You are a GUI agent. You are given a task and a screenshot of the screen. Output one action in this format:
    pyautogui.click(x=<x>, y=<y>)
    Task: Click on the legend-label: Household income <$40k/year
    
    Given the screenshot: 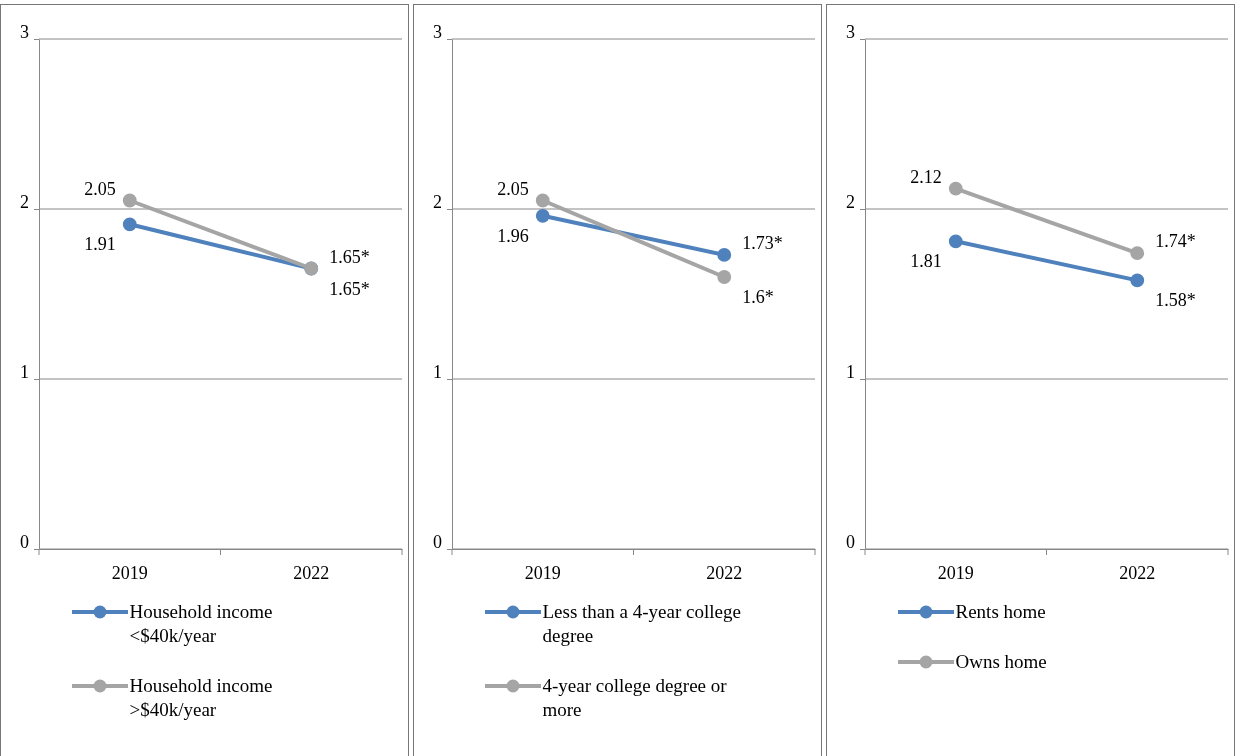 What is the action you would take?
    pyautogui.click(x=201, y=624)
    